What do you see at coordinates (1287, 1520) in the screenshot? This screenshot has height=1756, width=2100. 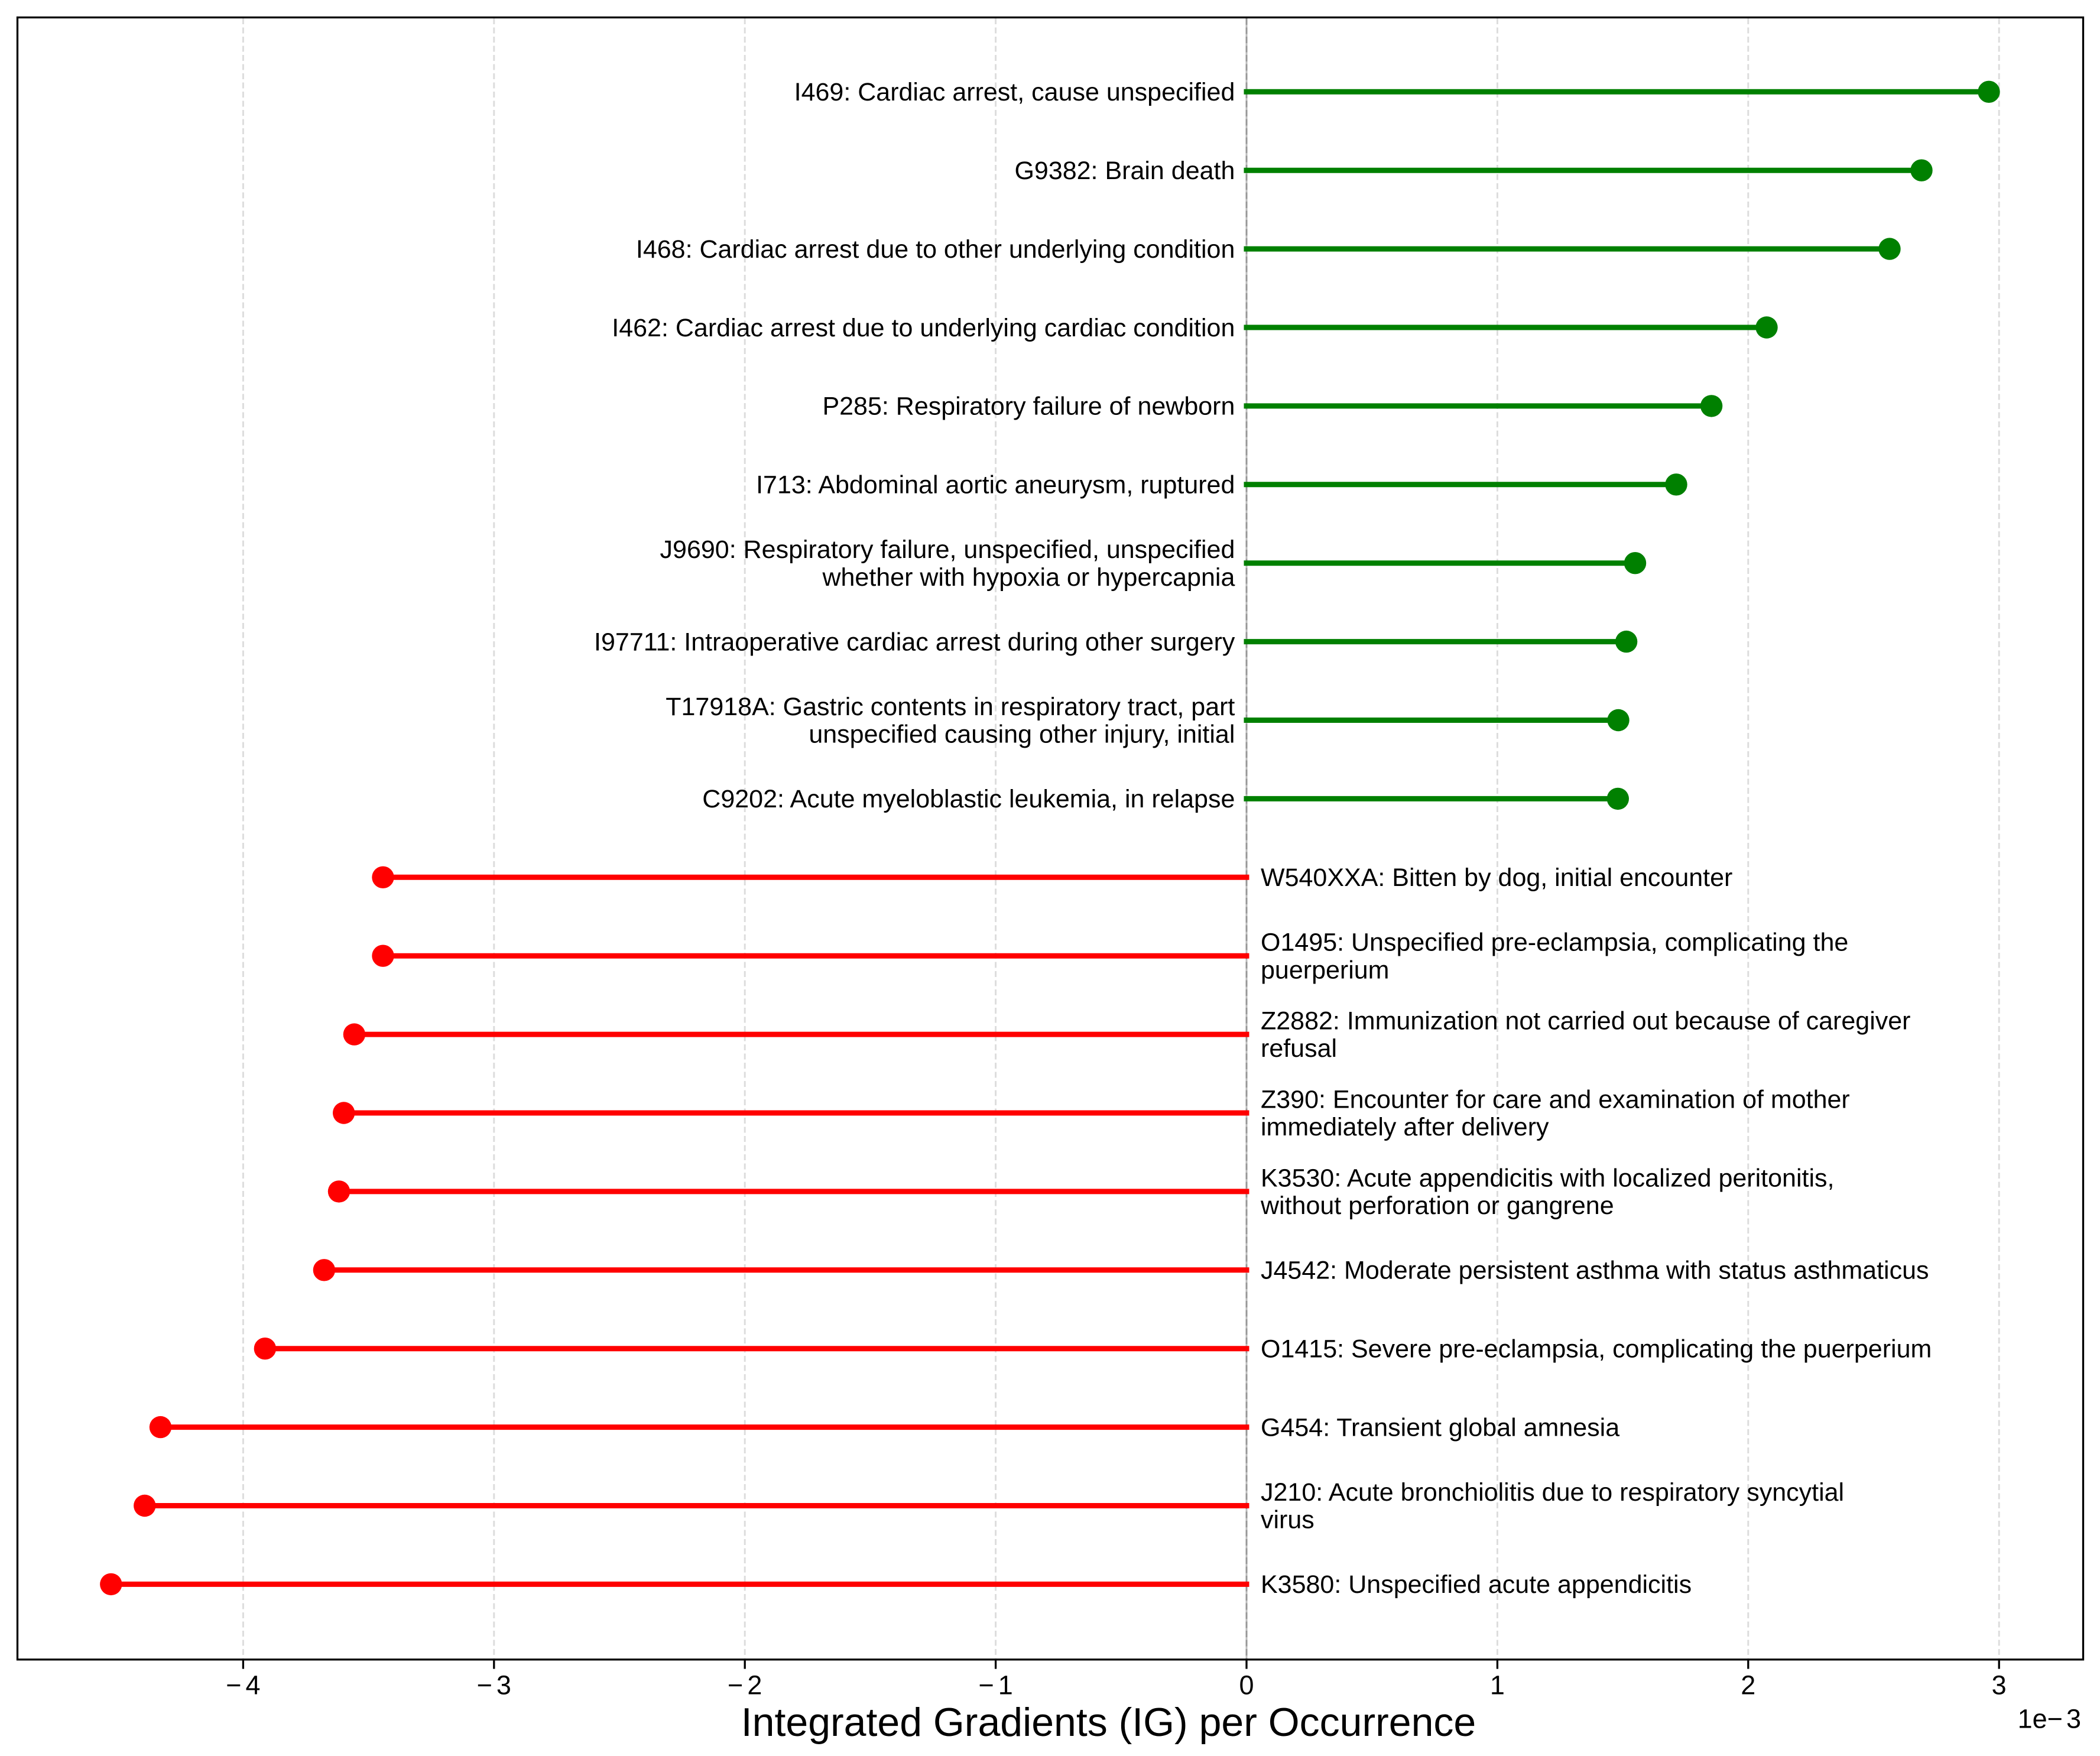 I see `svg-text: virus` at bounding box center [1287, 1520].